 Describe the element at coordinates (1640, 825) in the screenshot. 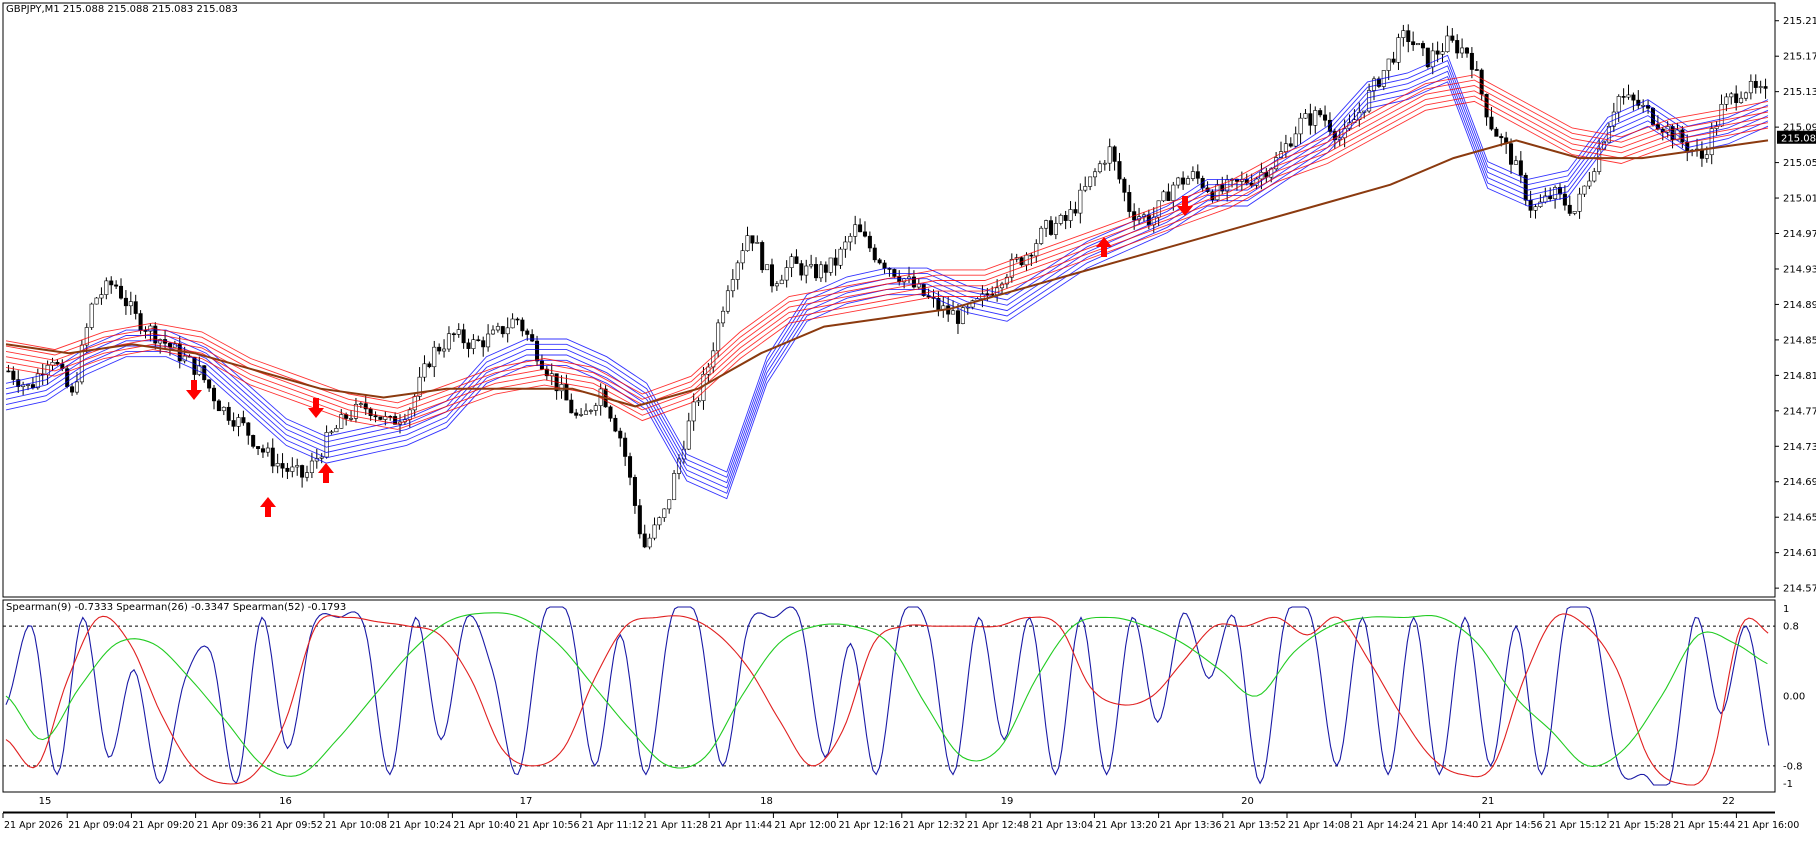

I see `time-tick-label: 21 Apr 15:28` at that location.